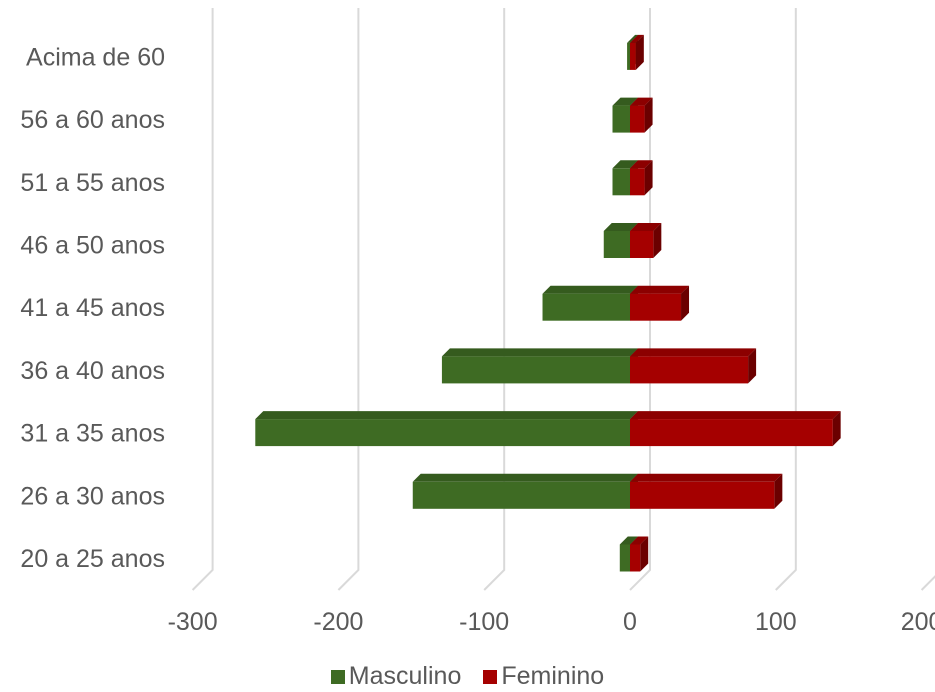 The height and width of the screenshot is (692, 935). What do you see at coordinates (95, 57) in the screenshot?
I see `category-label: Acima de 60` at bounding box center [95, 57].